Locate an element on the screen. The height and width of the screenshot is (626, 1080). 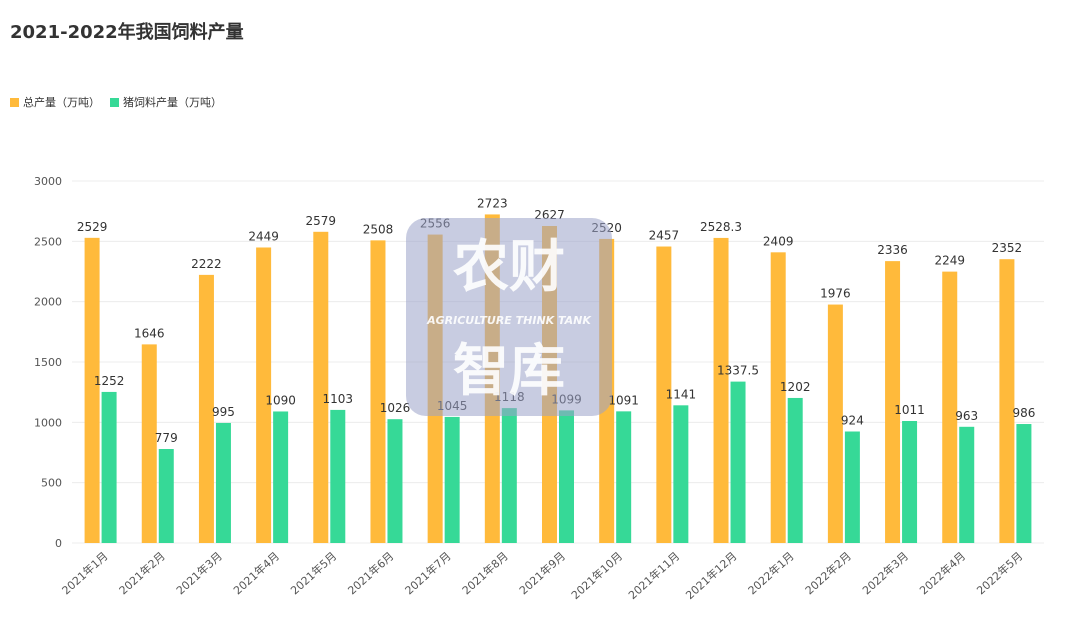
data-label-pig: 1141 is located at coordinates (681, 394).